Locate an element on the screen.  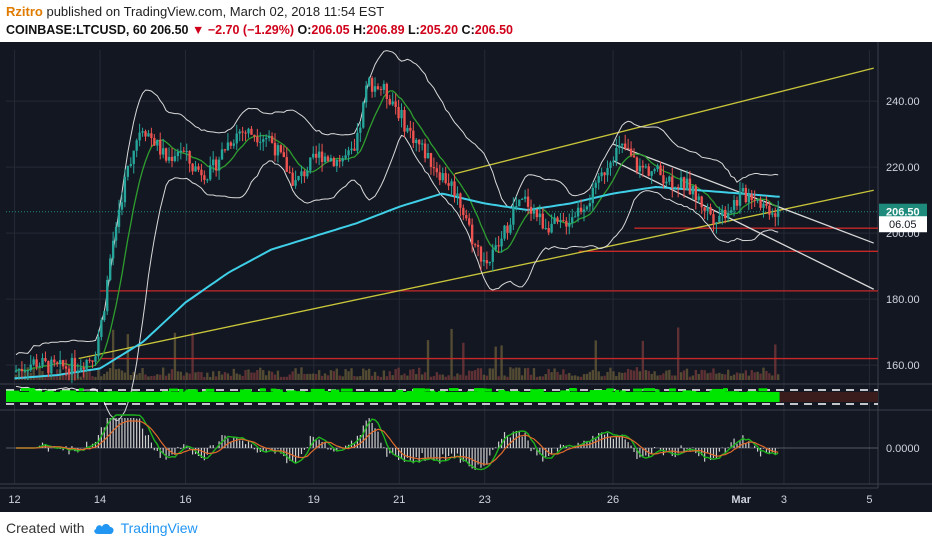
tradingview-cloud-icon is located at coordinates (103, 529).